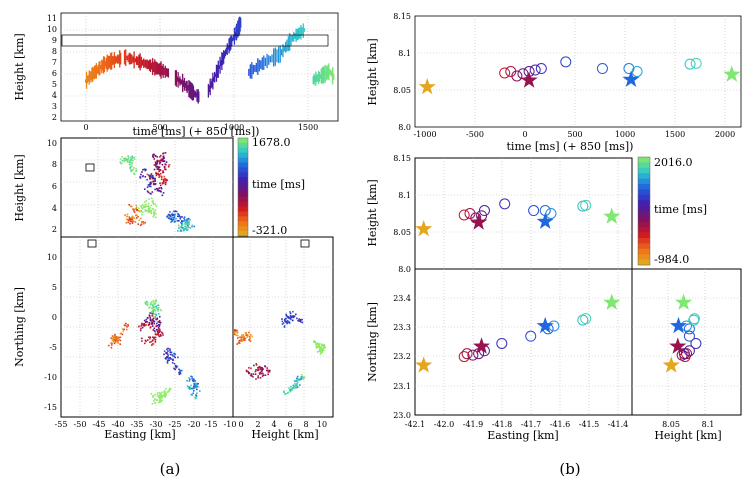 This screenshot has width=753, height=489. Describe the element at coordinates (209, 60) in the screenshot. I see `panel-a-top-sources` at that location.